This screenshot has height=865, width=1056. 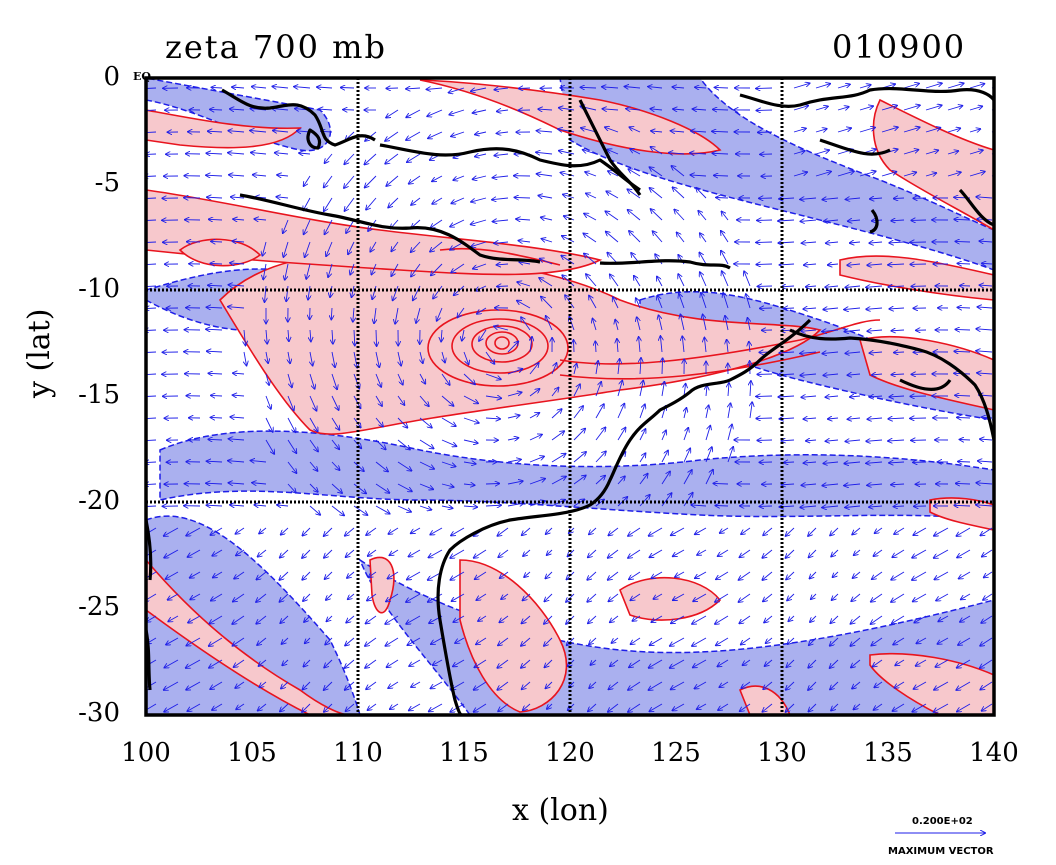 I want to click on y-tick-label: -20, so click(x=99, y=501).